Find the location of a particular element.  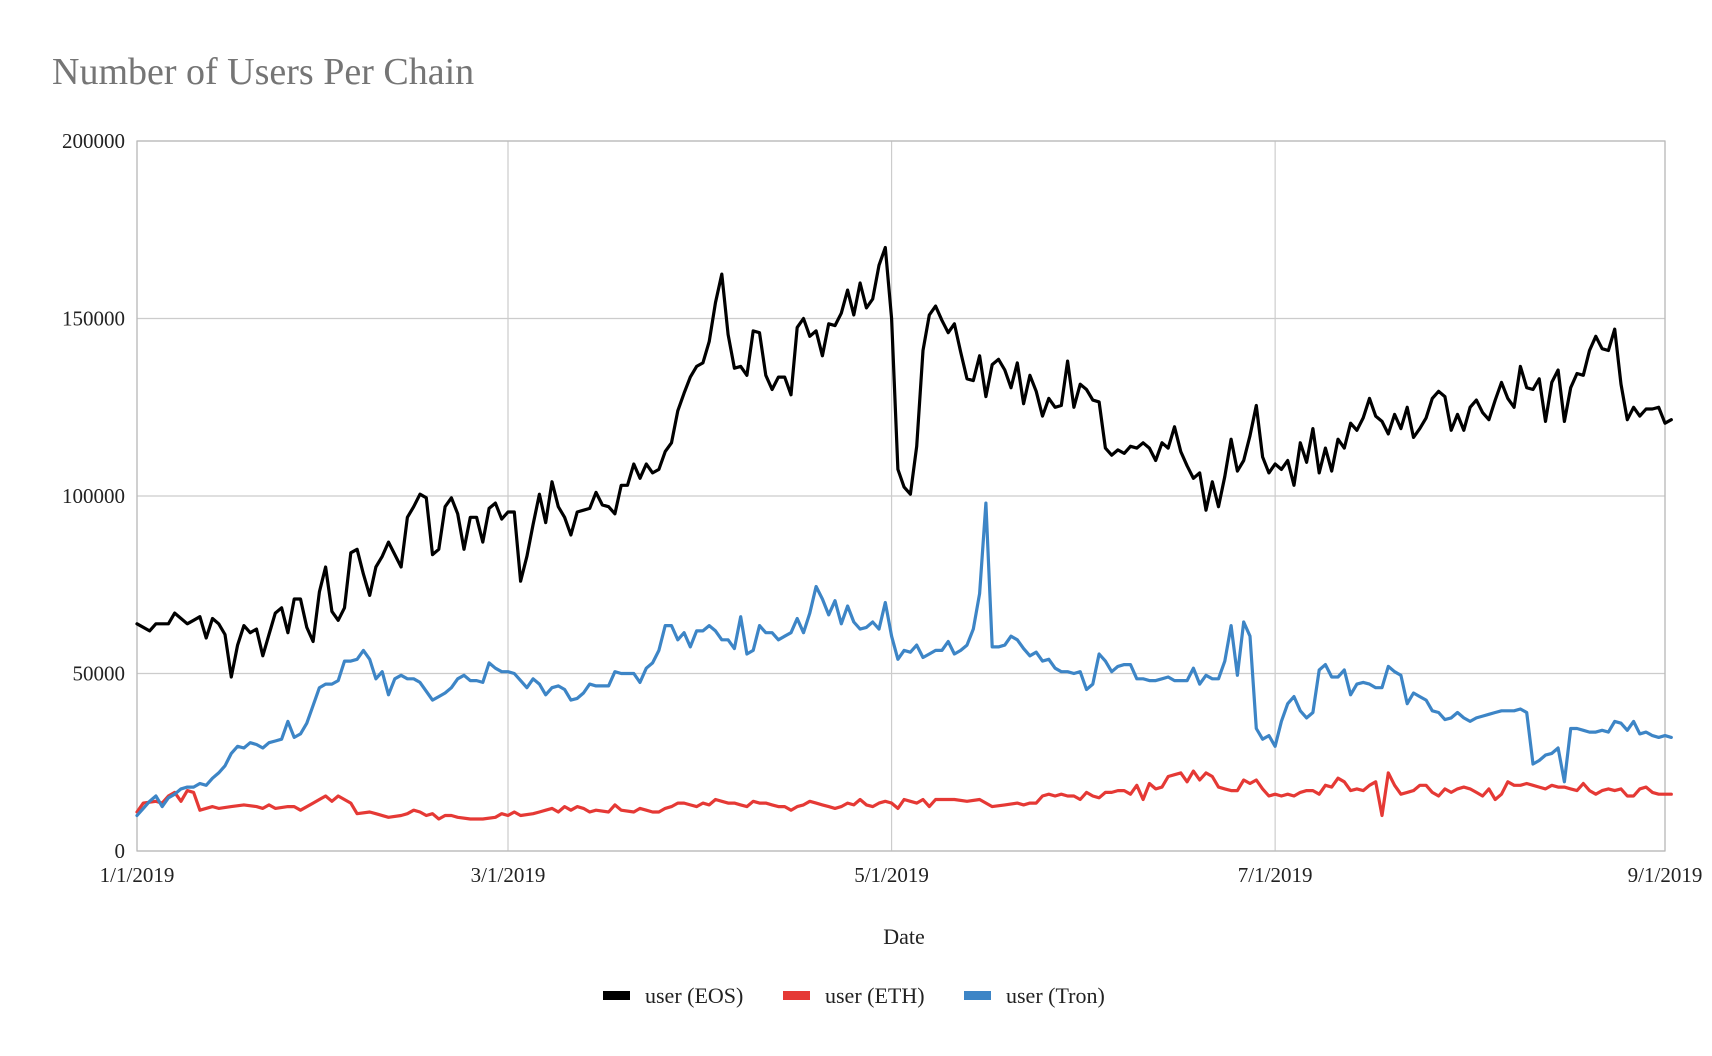

legend-label: user (Tron) is located at coordinates (1055, 995).